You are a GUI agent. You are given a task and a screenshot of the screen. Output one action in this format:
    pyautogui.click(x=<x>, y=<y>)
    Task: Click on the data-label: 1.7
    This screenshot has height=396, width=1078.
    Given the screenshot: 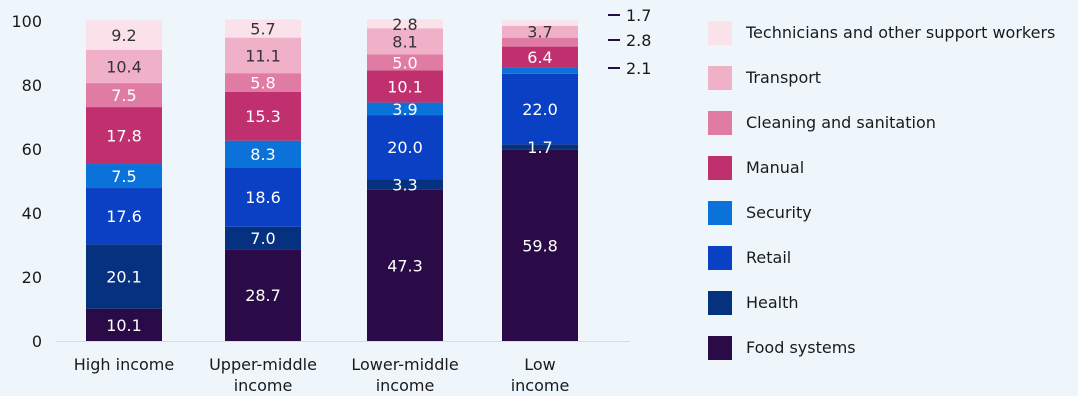 What is the action you would take?
    pyautogui.click(x=539, y=147)
    